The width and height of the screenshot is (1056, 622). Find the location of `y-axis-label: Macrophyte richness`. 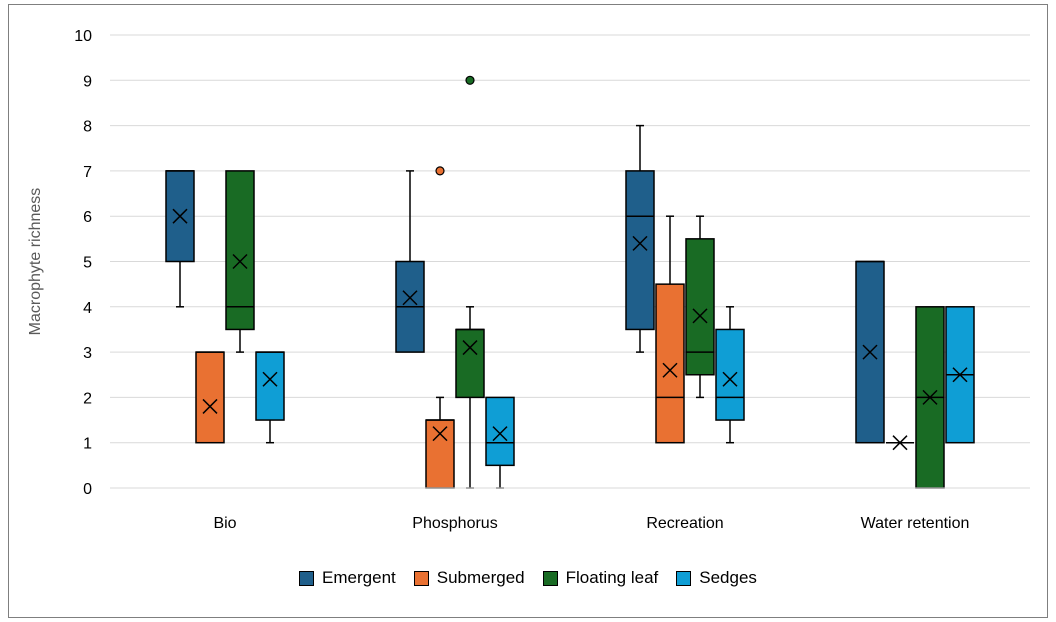

y-axis-label: Macrophyte richness is located at coordinates (35, 262).